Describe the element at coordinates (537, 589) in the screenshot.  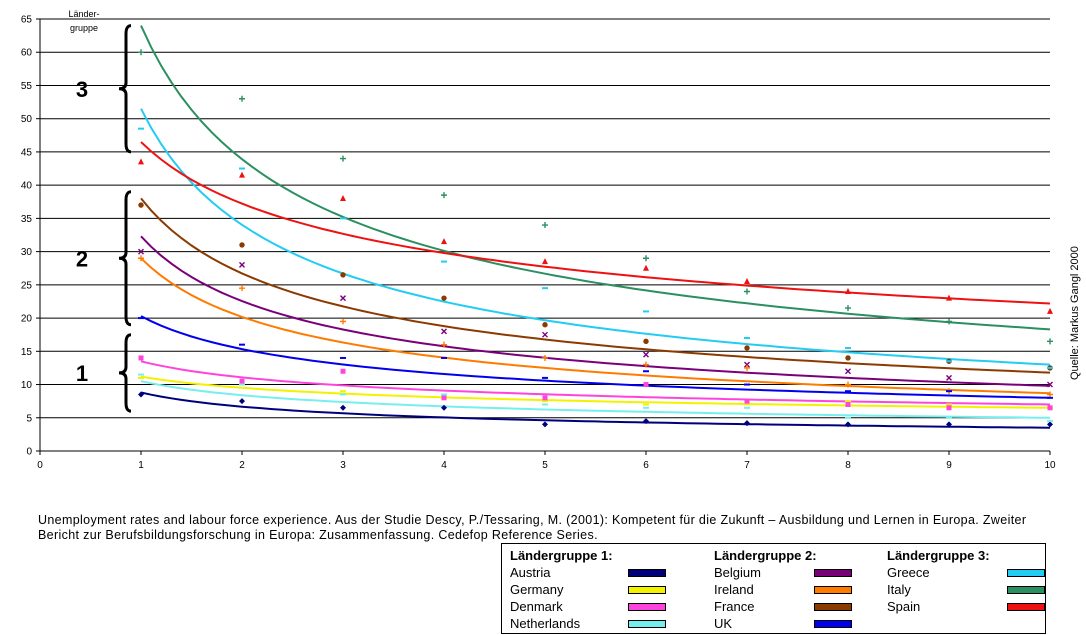
I see `legend-label: Germany` at that location.